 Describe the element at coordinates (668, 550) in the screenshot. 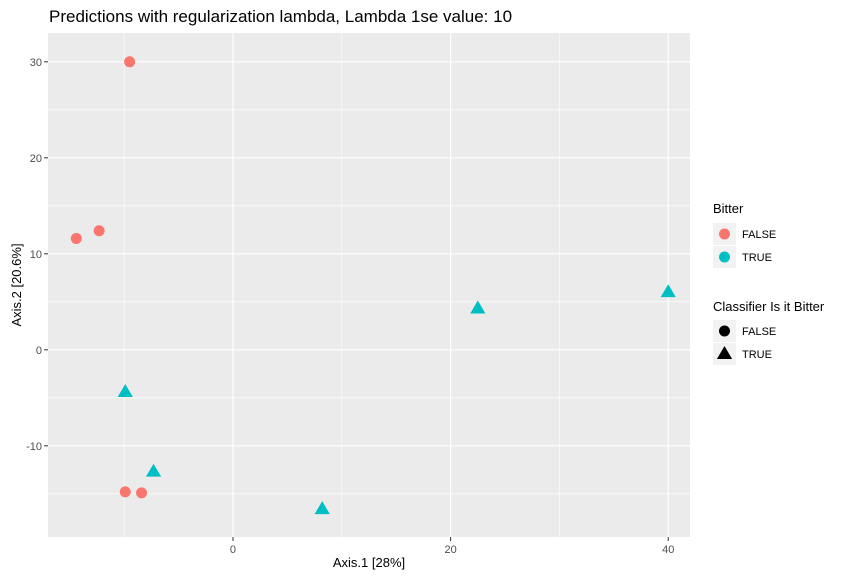

I see `x-tick-label: 40` at that location.